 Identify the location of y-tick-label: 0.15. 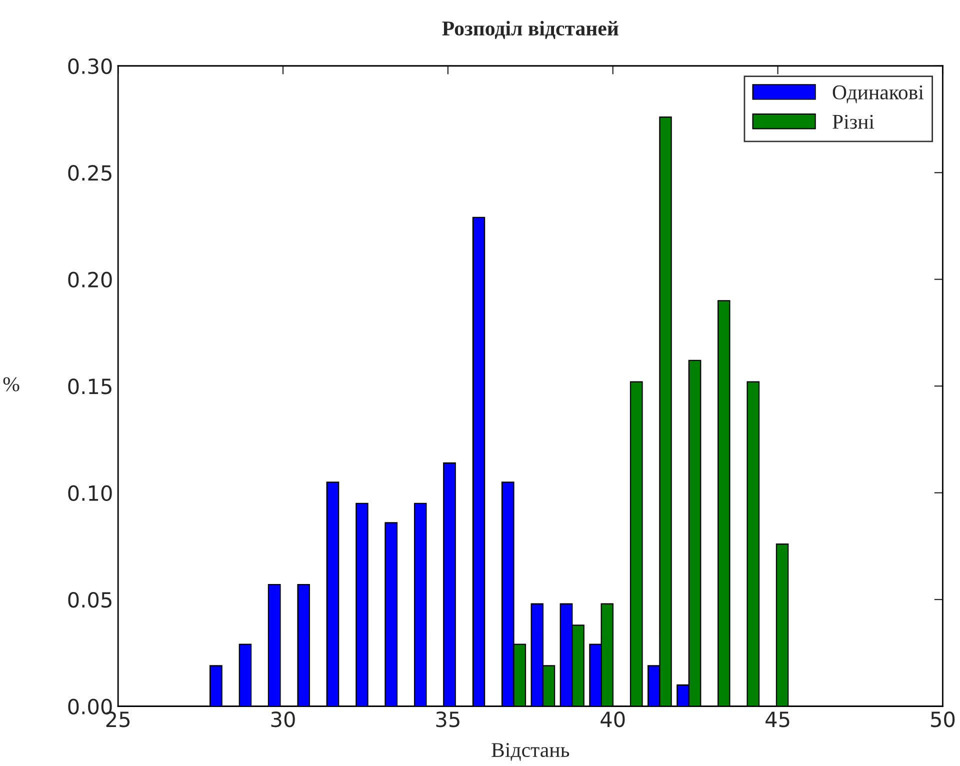
(90, 386).